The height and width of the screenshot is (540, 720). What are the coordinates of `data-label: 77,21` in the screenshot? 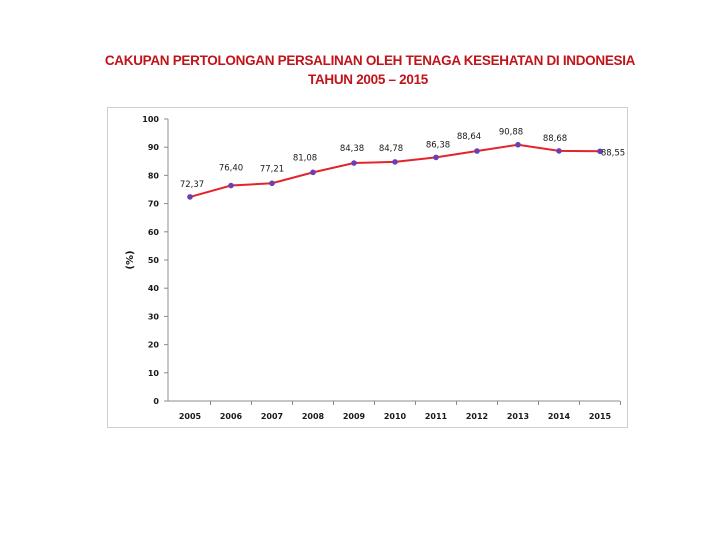 It's located at (272, 169).